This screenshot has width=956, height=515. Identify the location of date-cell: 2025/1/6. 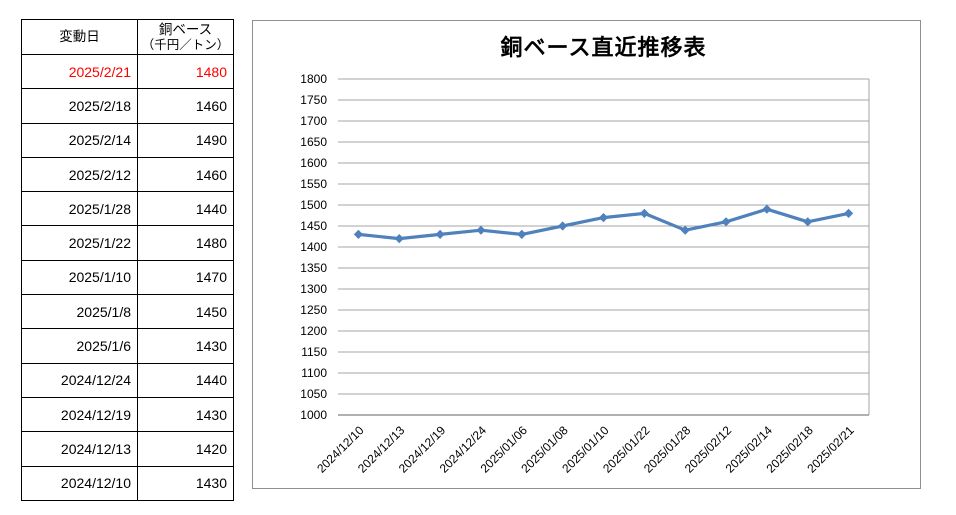
(79, 346).